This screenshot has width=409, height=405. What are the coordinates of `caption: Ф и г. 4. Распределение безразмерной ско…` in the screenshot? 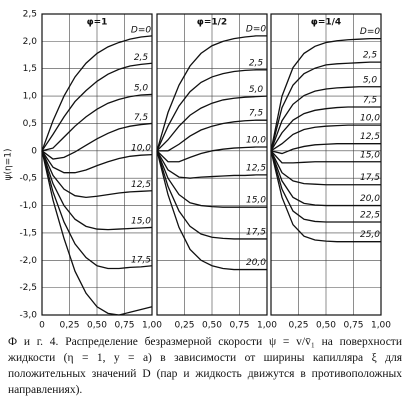 It's located at (205, 366).